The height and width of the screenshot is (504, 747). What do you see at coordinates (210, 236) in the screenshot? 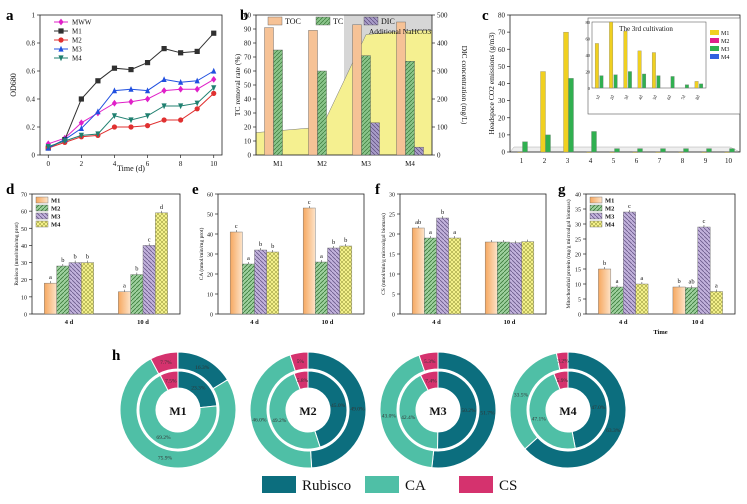
I see `panel-e-ytick-label: 40` at bounding box center [210, 236].